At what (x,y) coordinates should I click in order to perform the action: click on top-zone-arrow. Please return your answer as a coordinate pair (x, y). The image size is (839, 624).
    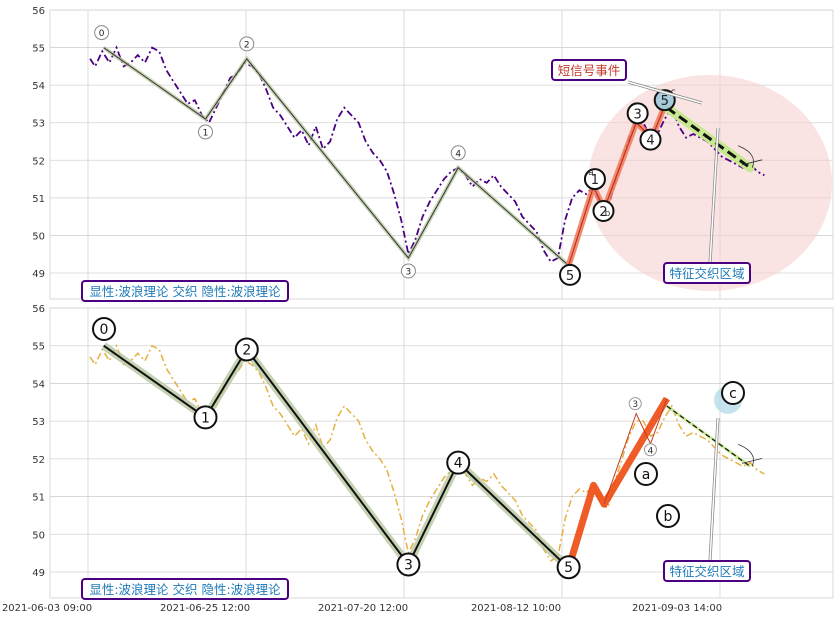
    Looking at the image, I should click on (714, 195).